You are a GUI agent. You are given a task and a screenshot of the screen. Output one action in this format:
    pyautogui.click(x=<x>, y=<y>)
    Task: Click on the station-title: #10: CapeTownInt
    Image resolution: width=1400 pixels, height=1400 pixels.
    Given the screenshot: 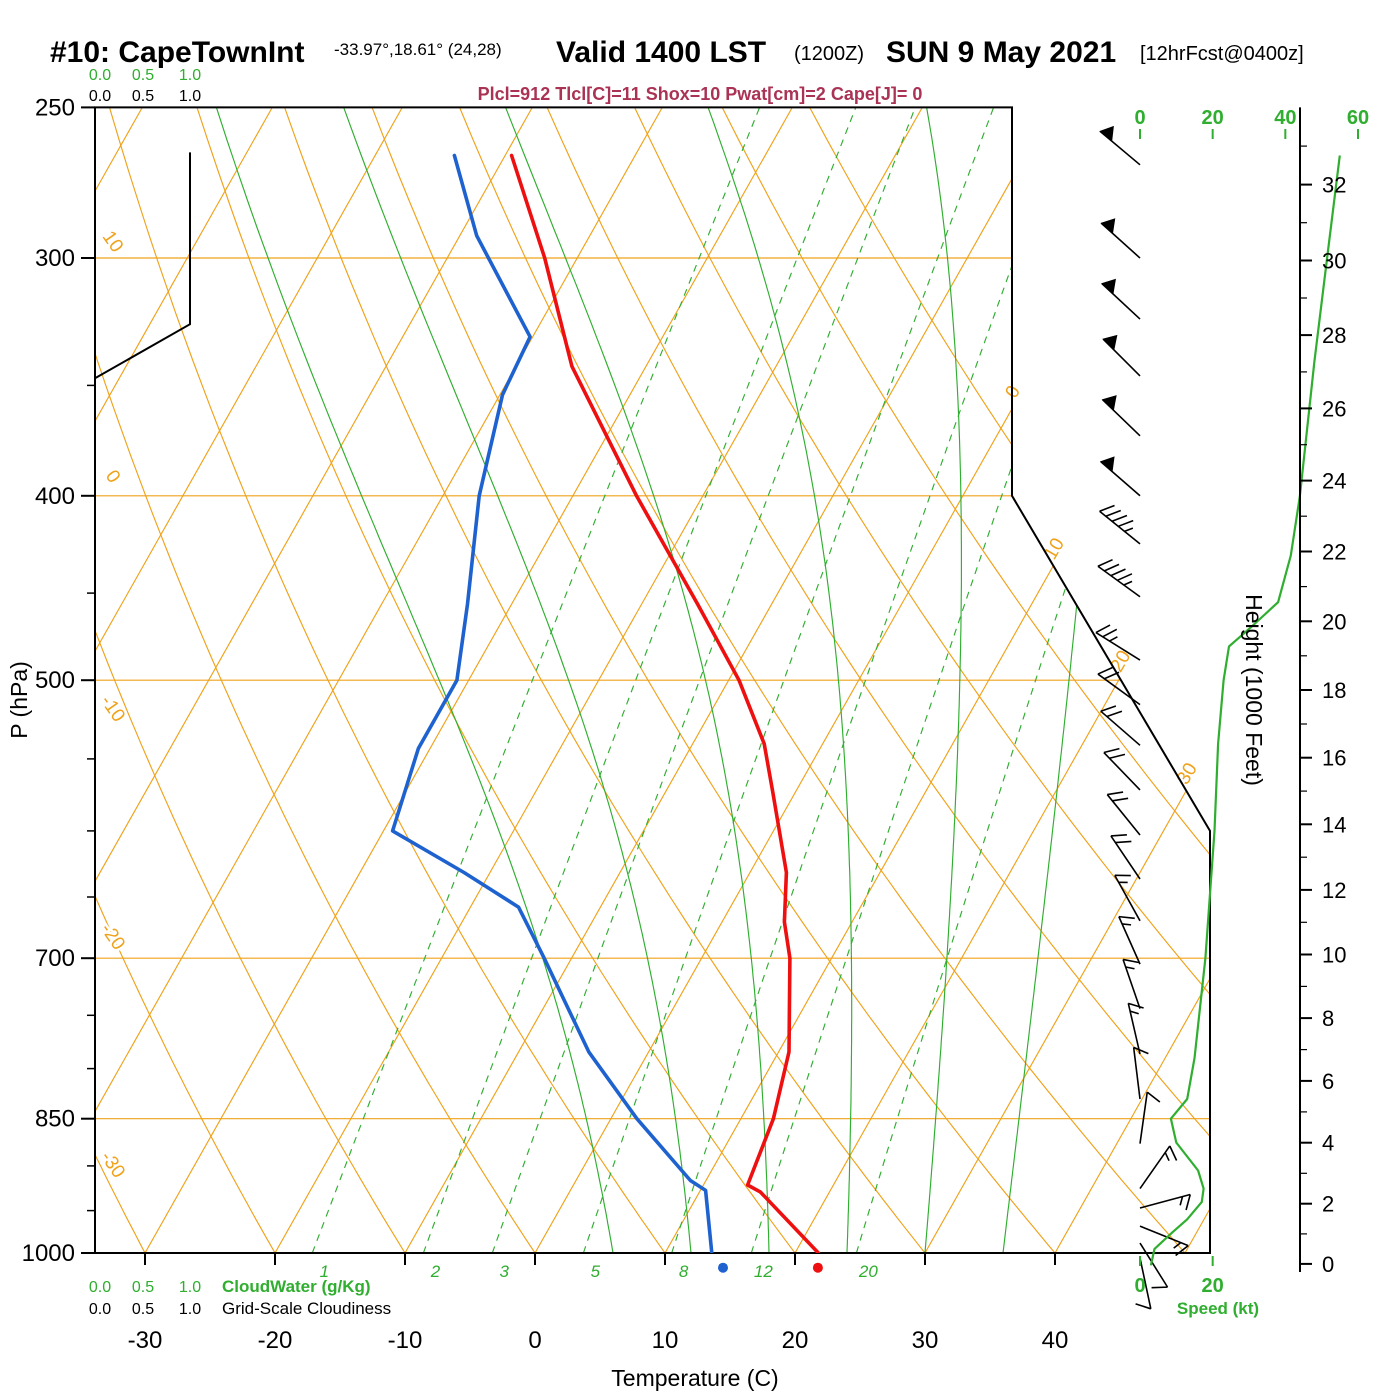 What is the action you would take?
    pyautogui.click(x=177, y=52)
    